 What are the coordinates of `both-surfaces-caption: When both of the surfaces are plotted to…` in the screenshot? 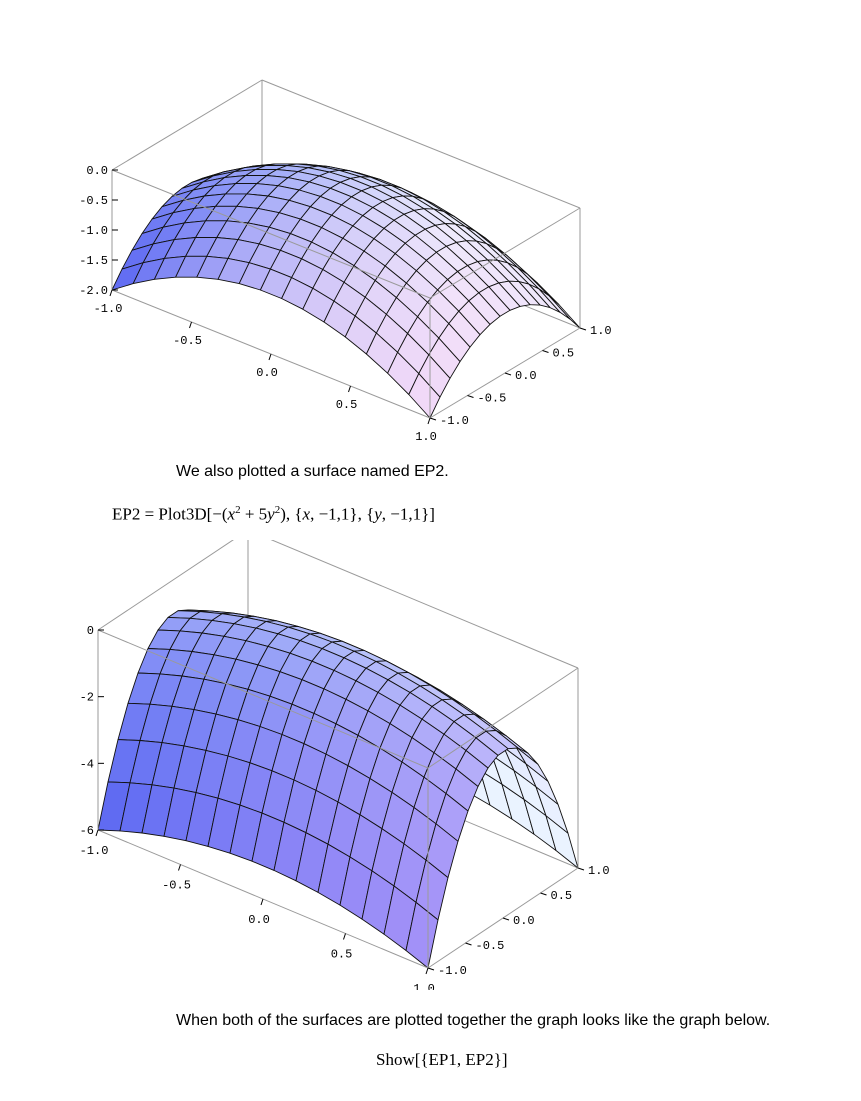 It's located at (473, 1020).